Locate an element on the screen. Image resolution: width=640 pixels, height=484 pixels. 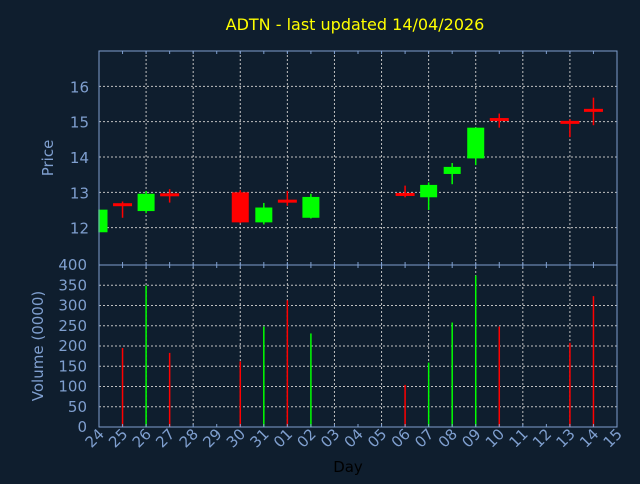
y-axis-label: Price is located at coordinates (48, 158).